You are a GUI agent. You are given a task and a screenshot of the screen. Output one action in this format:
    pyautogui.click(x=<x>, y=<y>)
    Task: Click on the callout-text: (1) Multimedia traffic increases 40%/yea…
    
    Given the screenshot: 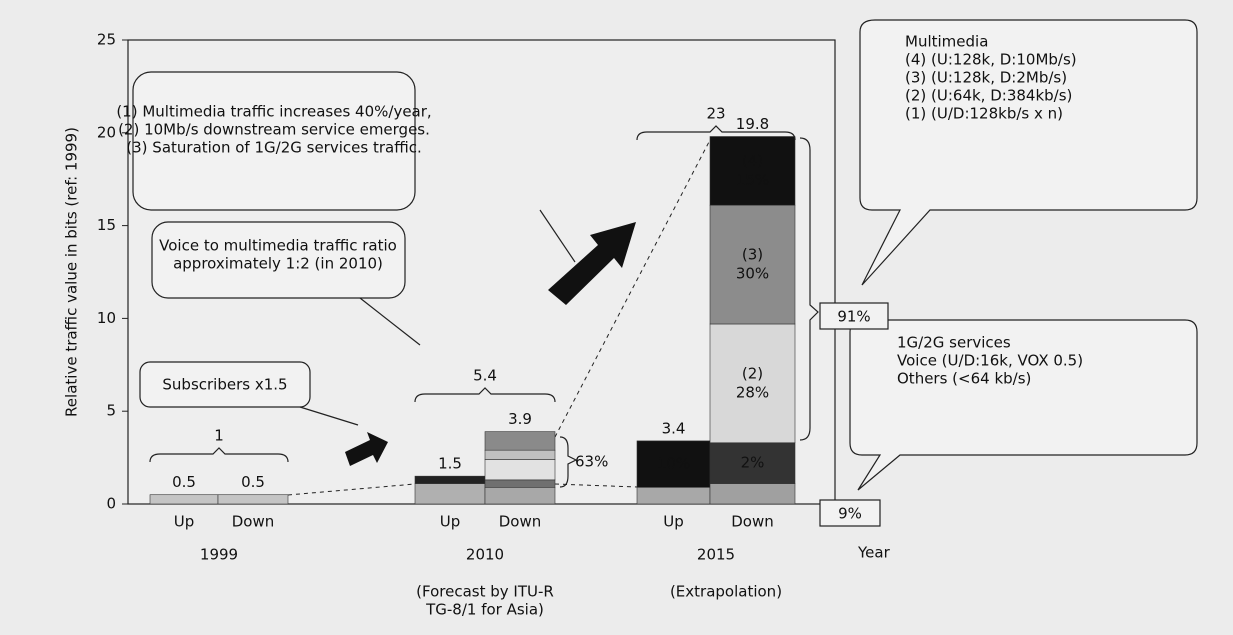 What is the action you would take?
    pyautogui.click(x=273, y=112)
    